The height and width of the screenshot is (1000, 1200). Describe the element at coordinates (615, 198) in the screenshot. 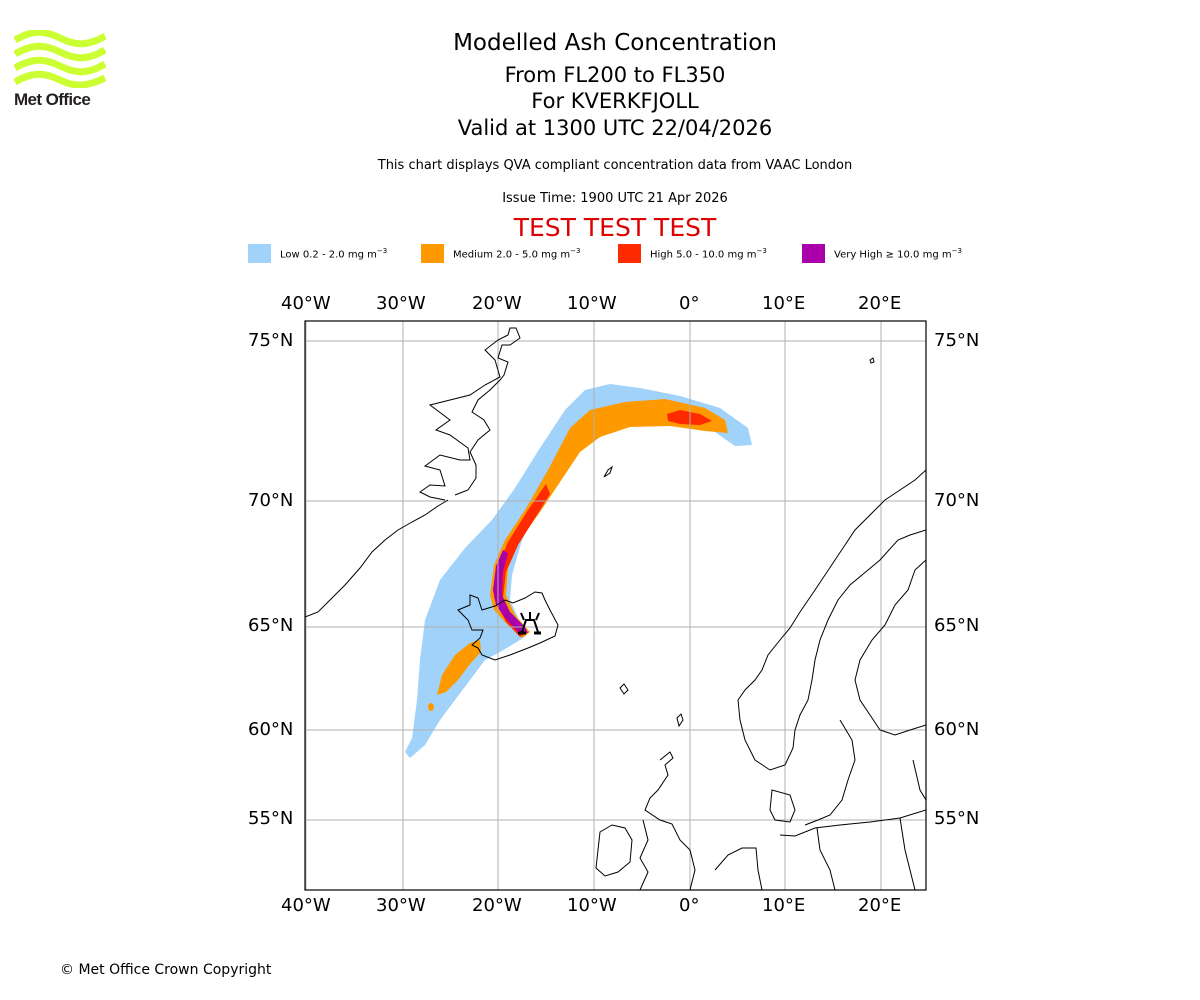

I see `issue-time: Issue Time: 1900 UTC 21 Apr 2026` at that location.